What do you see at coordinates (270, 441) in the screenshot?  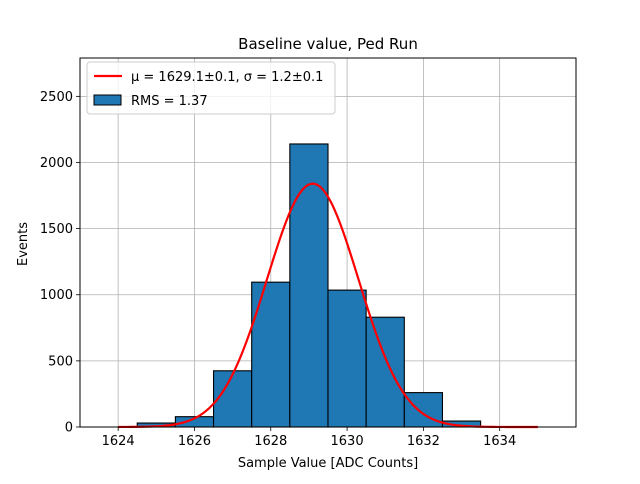 I see `x-tick-label: 1628` at bounding box center [270, 441].